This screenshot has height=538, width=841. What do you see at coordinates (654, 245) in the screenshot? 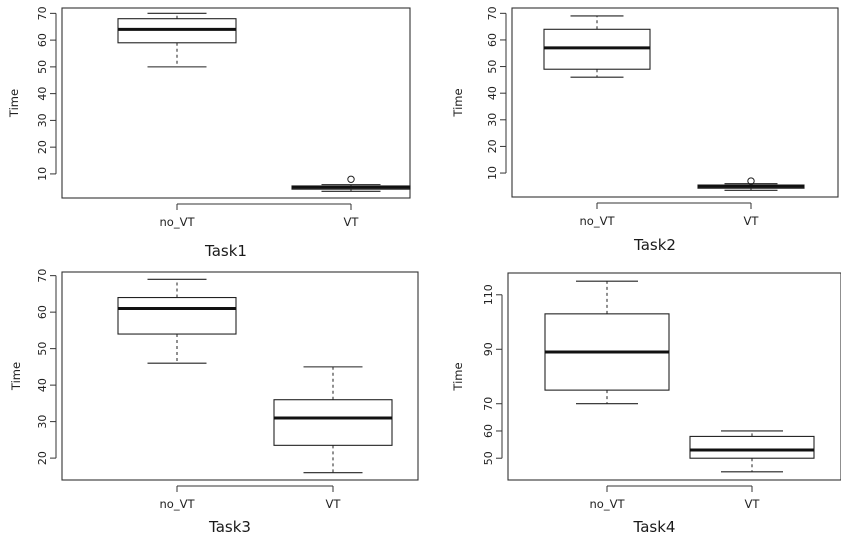
I see `panel-title: Task2` at bounding box center [654, 245].